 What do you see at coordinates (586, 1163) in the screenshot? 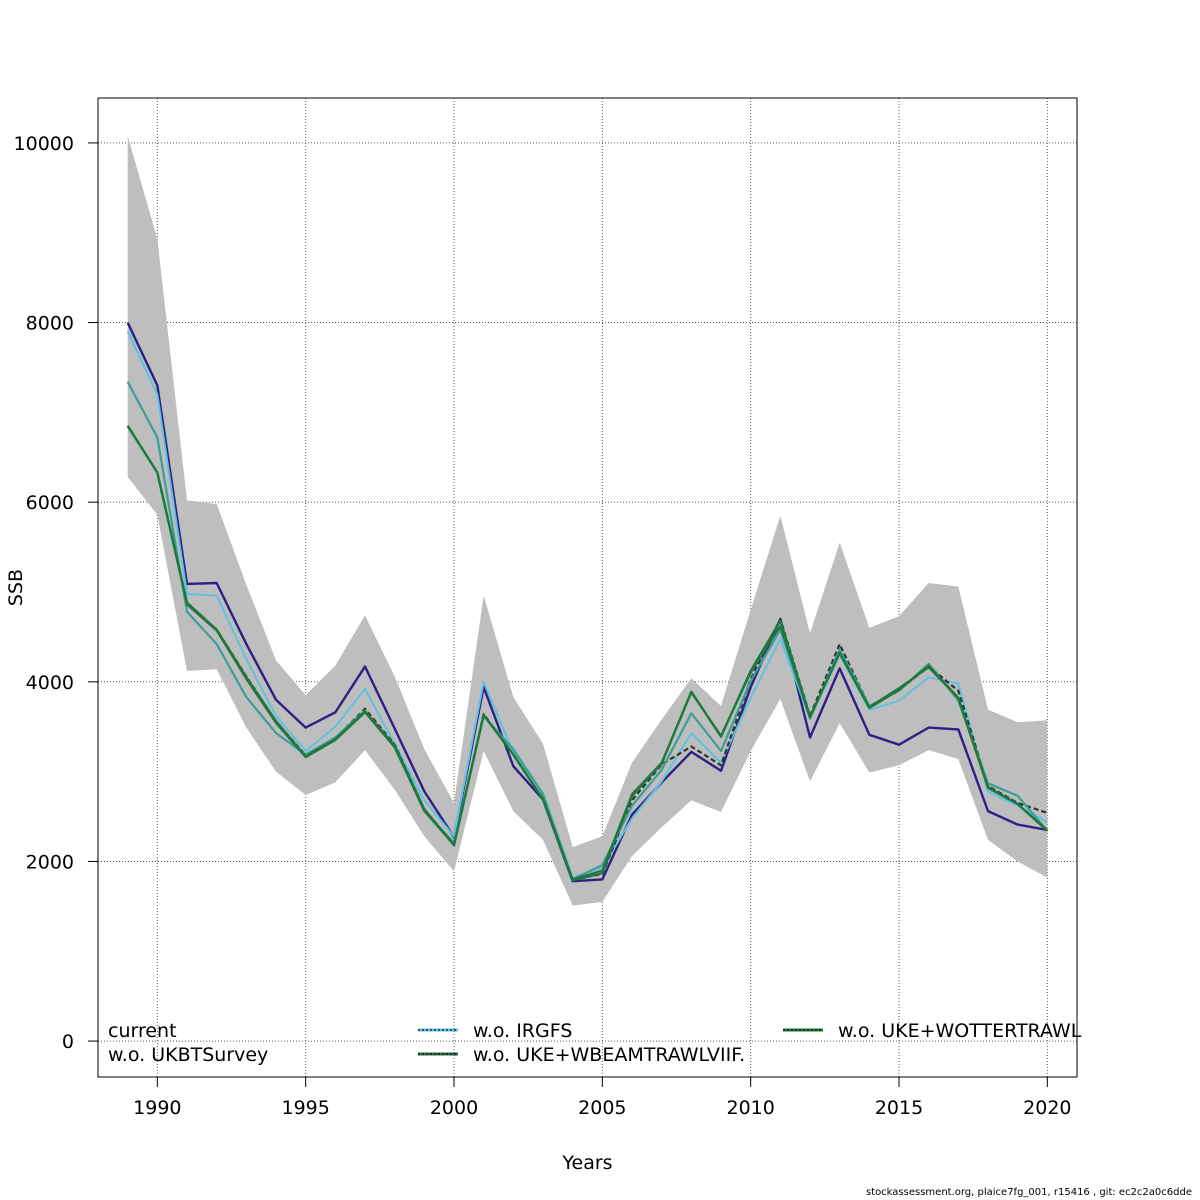
I see `x-axis-title: Years` at bounding box center [586, 1163].